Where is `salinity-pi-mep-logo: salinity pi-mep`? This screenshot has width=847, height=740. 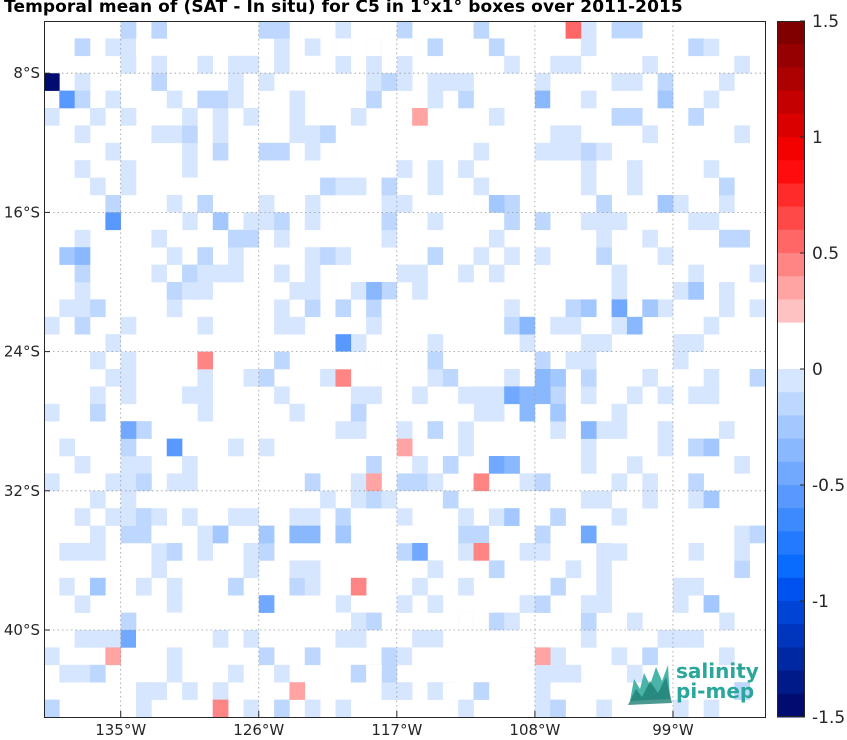 salinity-pi-mep-logo: salinity pi-mep is located at coordinates (693, 682).